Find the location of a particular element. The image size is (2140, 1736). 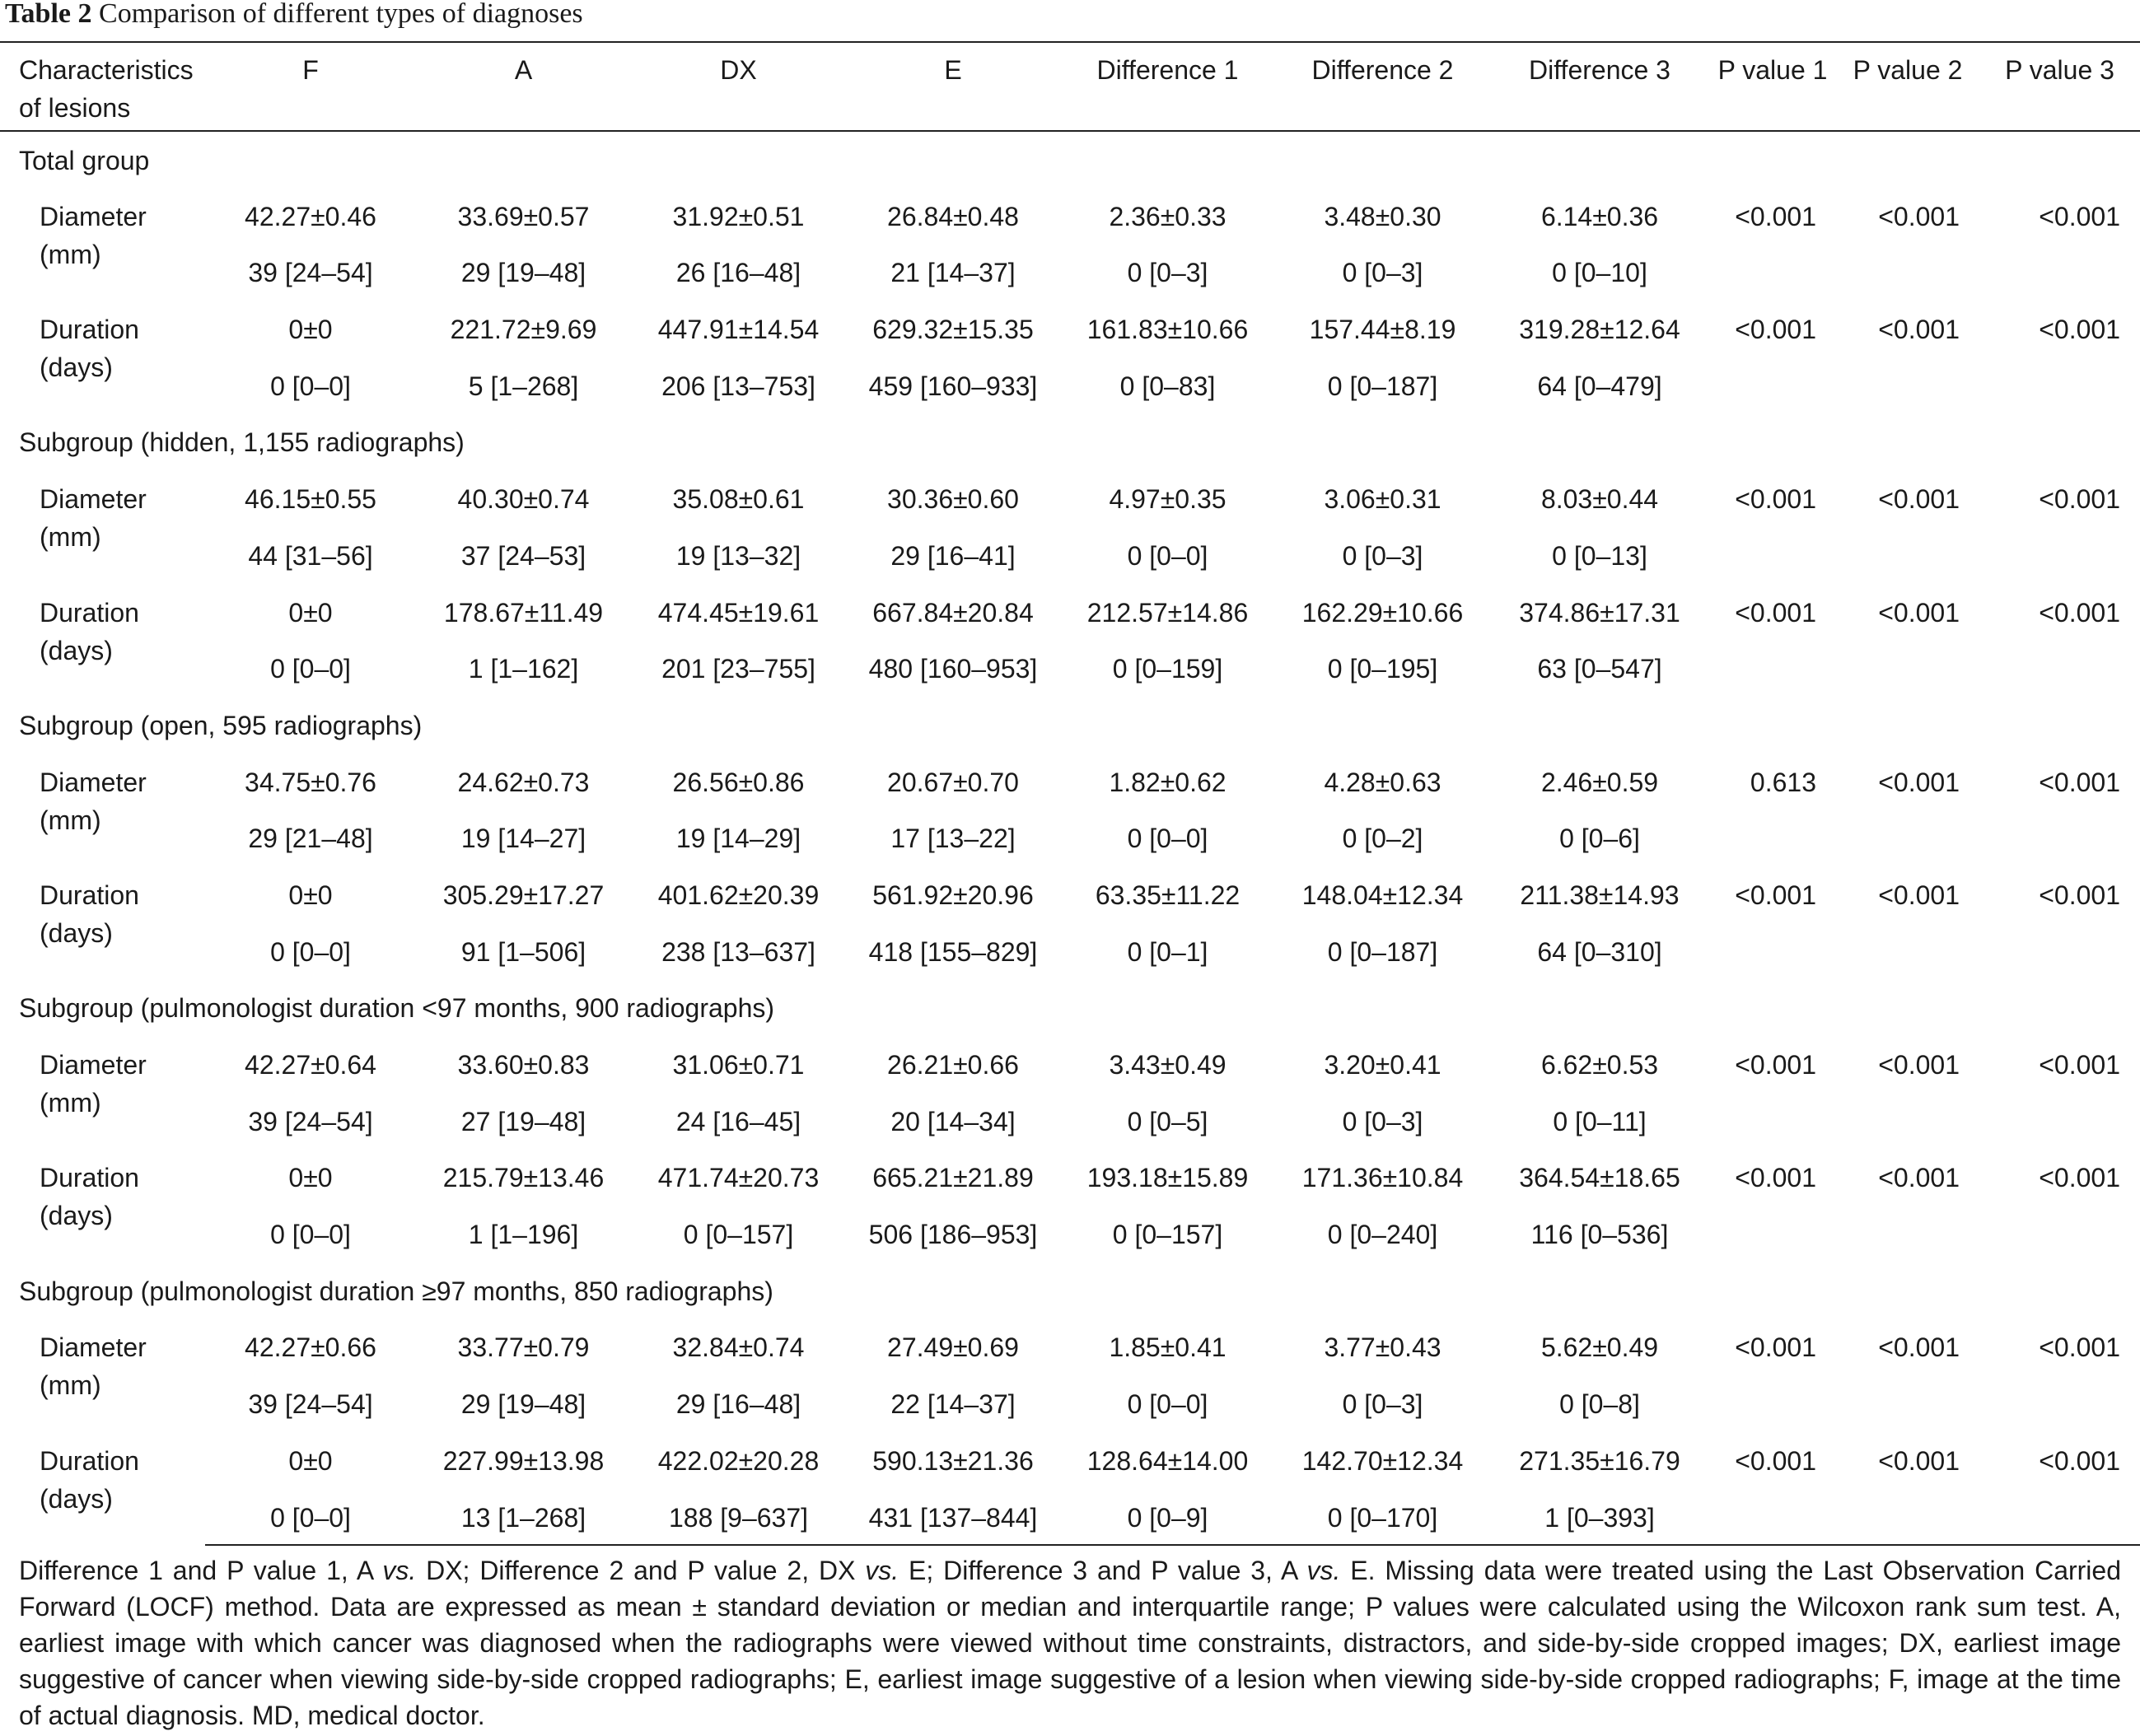

column-header: Difference 1 is located at coordinates (1167, 86).